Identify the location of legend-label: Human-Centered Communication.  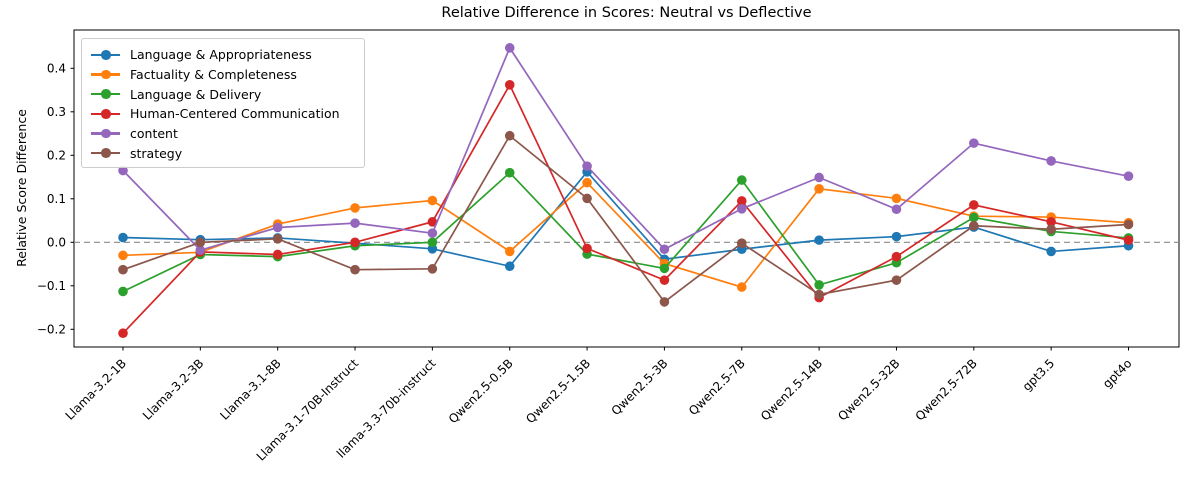
(235, 114).